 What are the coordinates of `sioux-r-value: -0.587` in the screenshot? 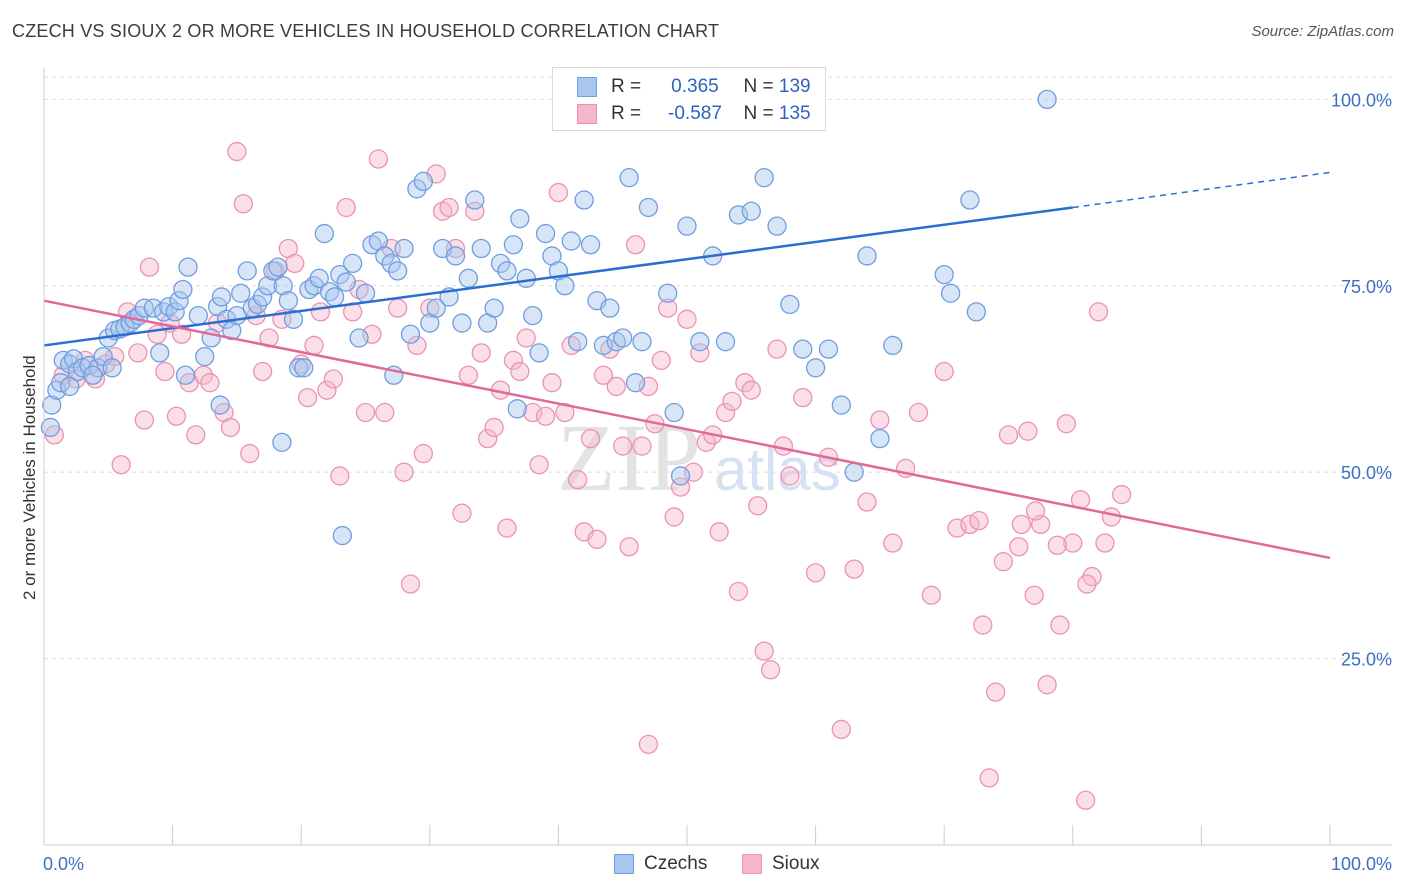 It's located at (695, 113).